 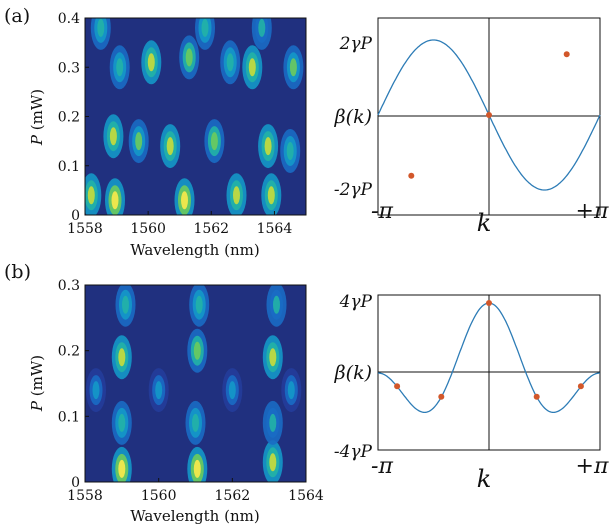 What do you see at coordinates (306, 496) in the screenshot?
I see `heatmap-b-xtick-label: 1564` at bounding box center [306, 496].